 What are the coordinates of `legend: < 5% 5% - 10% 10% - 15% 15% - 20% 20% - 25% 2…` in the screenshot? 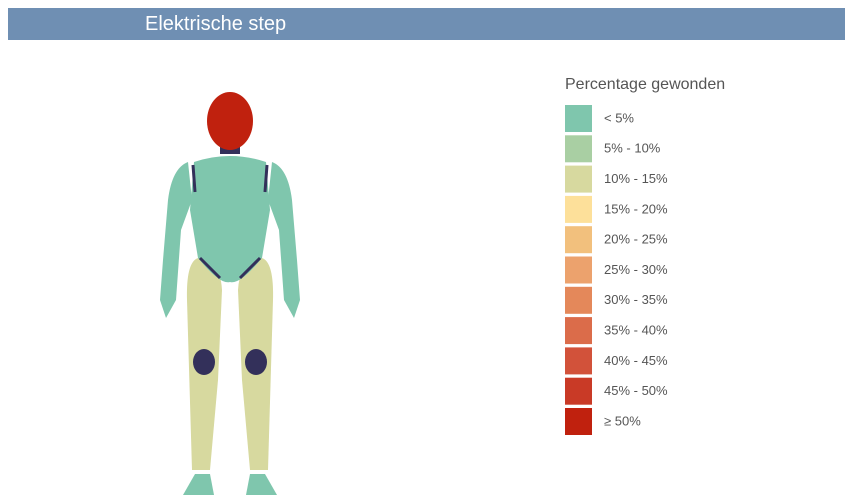 It's located at (616, 270).